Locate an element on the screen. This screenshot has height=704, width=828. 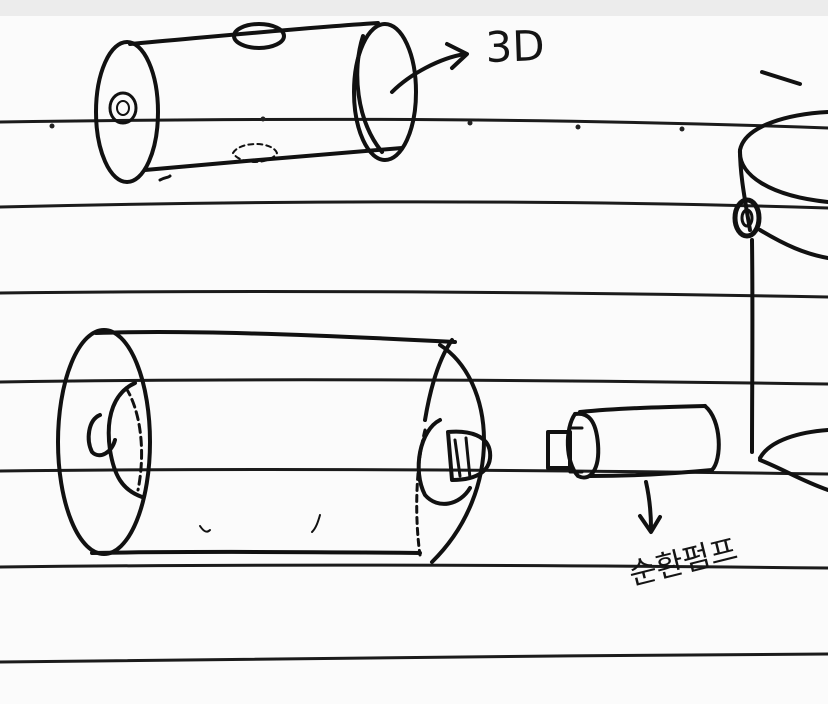
annotation-3d-label: 3D is located at coordinates (515, 46).